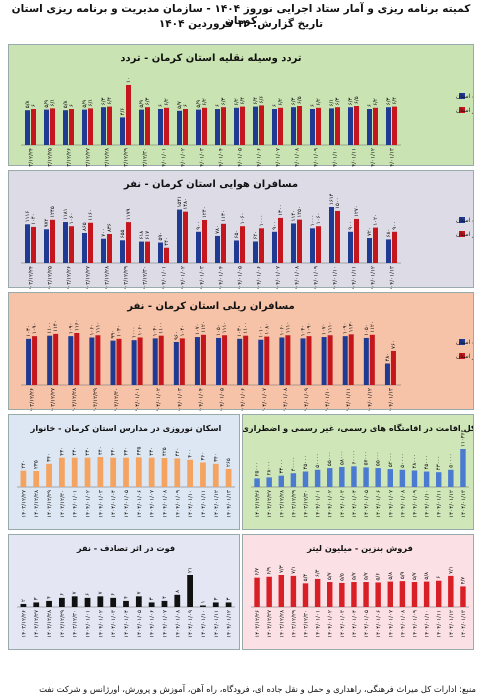  I want to click on school-value-label: ۲۴۰, so click(24, 464).